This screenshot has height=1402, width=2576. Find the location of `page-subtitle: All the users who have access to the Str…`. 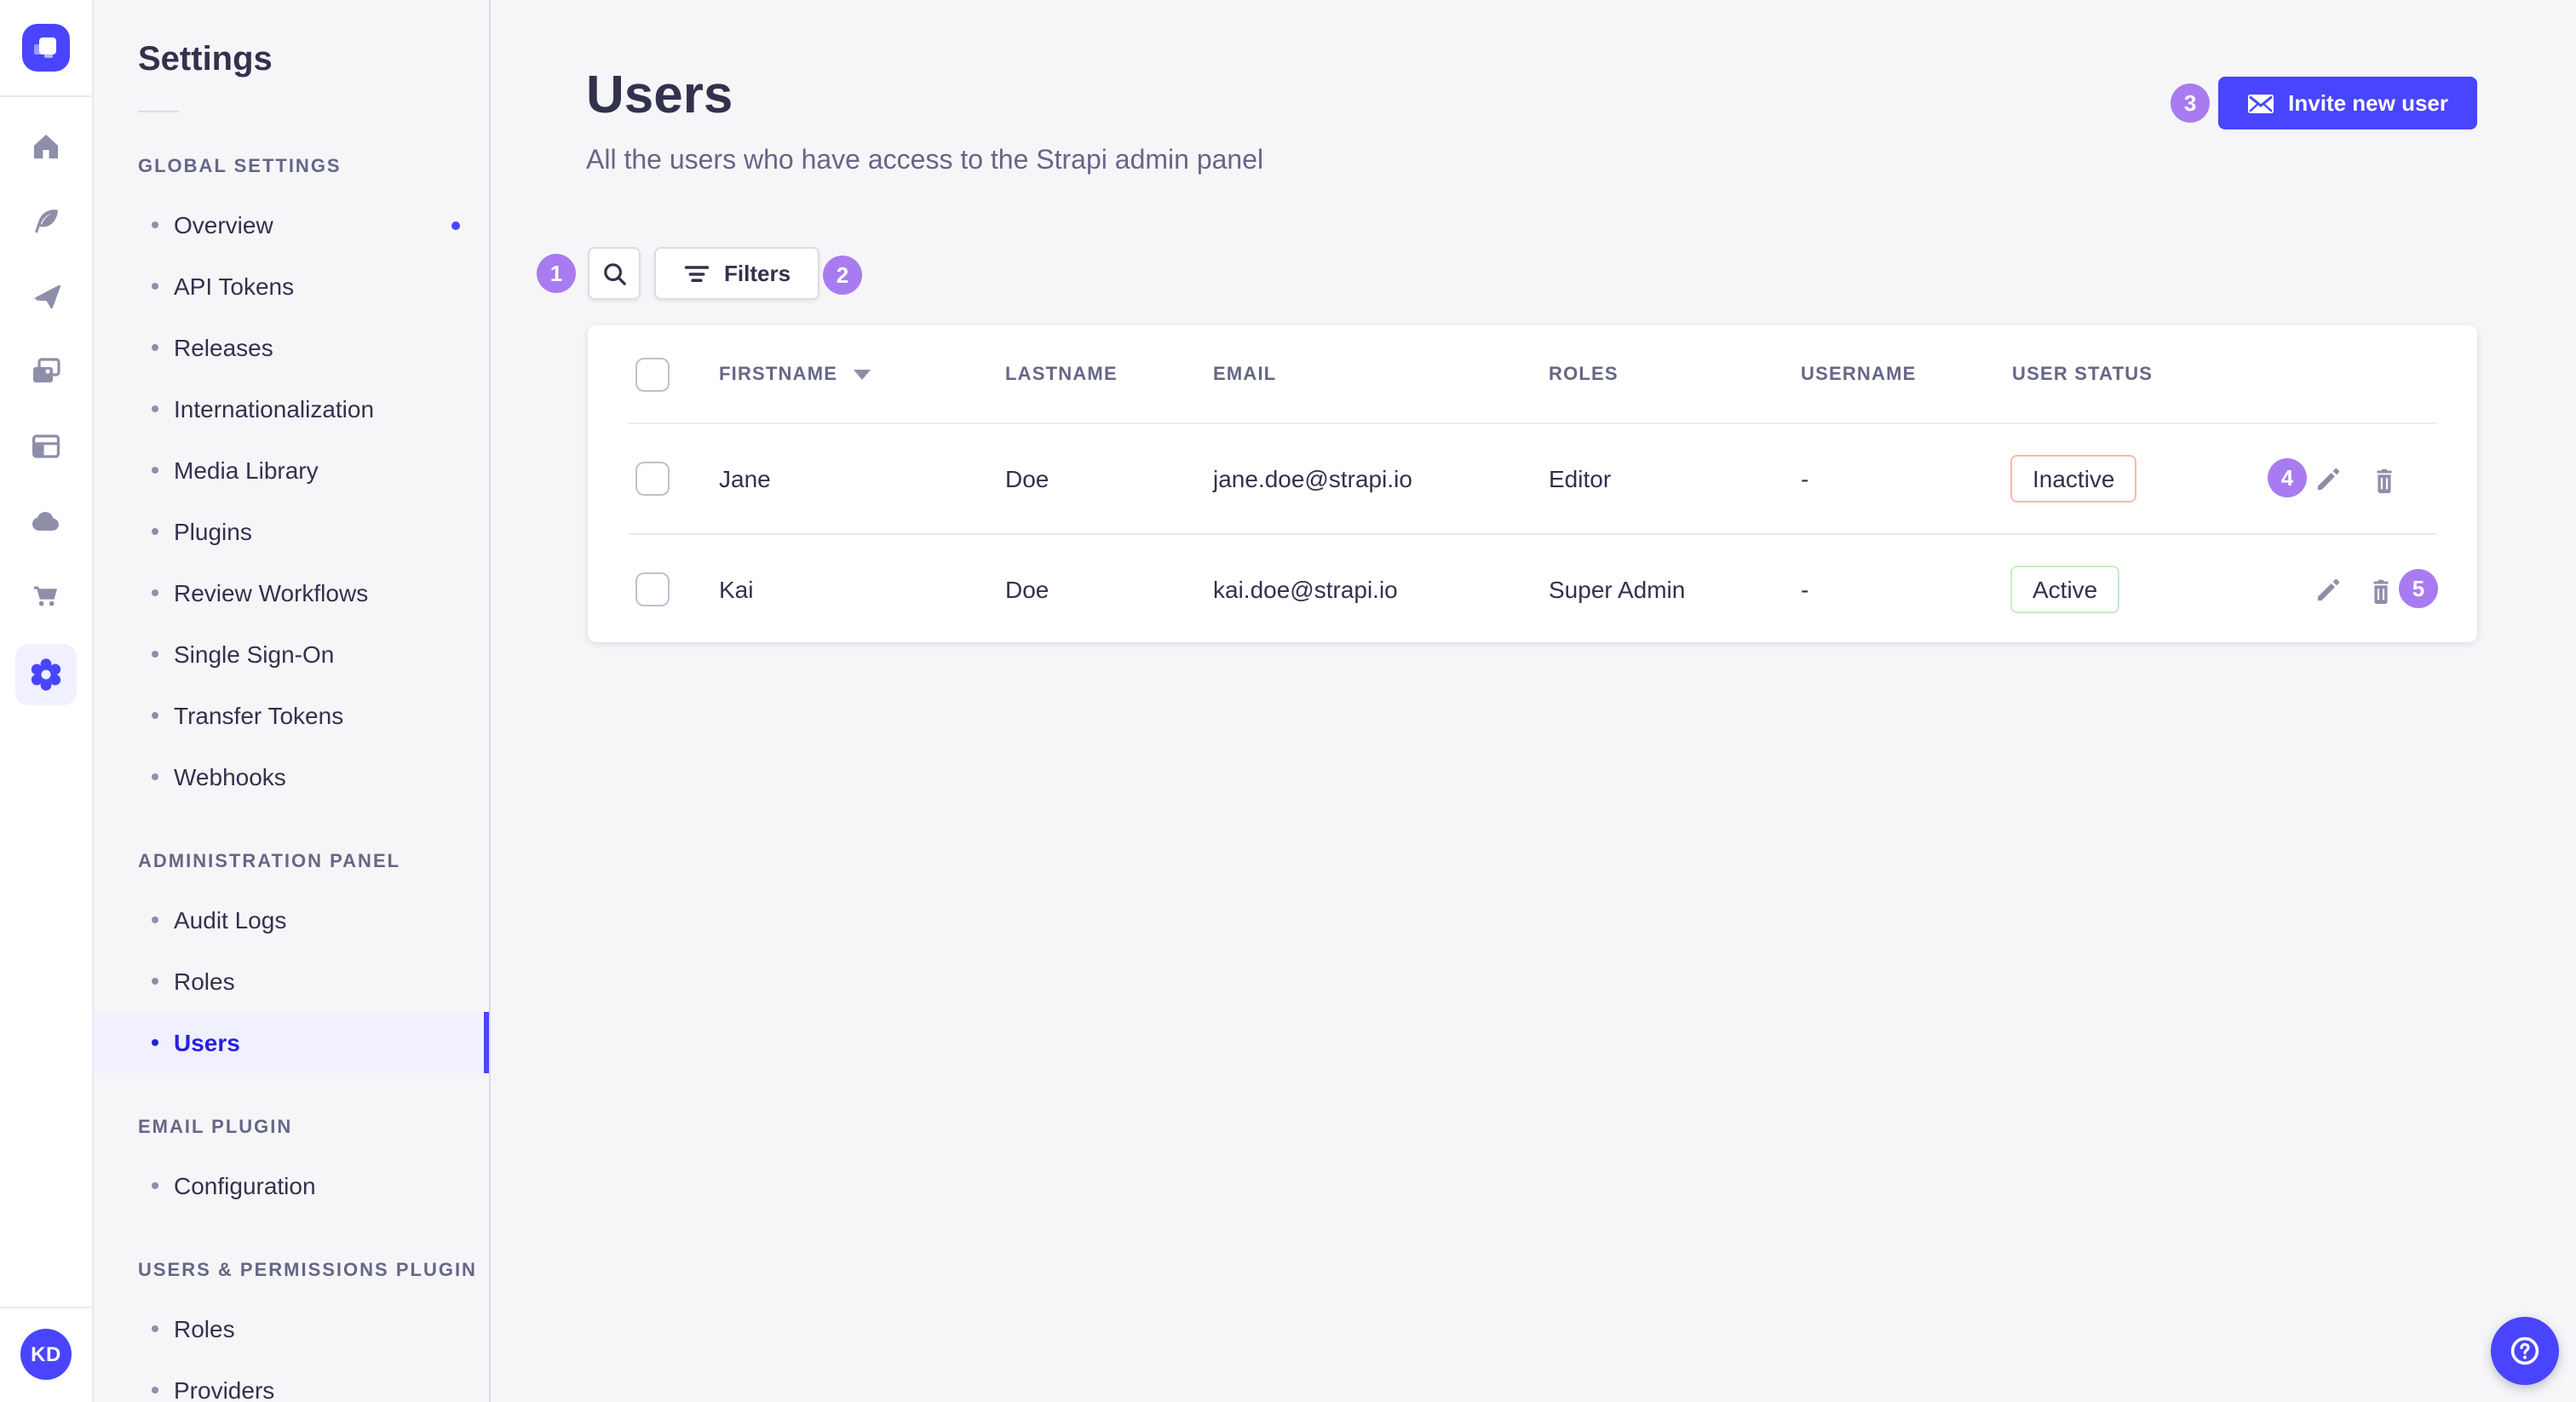

page-subtitle: All the users who have access to the Str… is located at coordinates (925, 161).